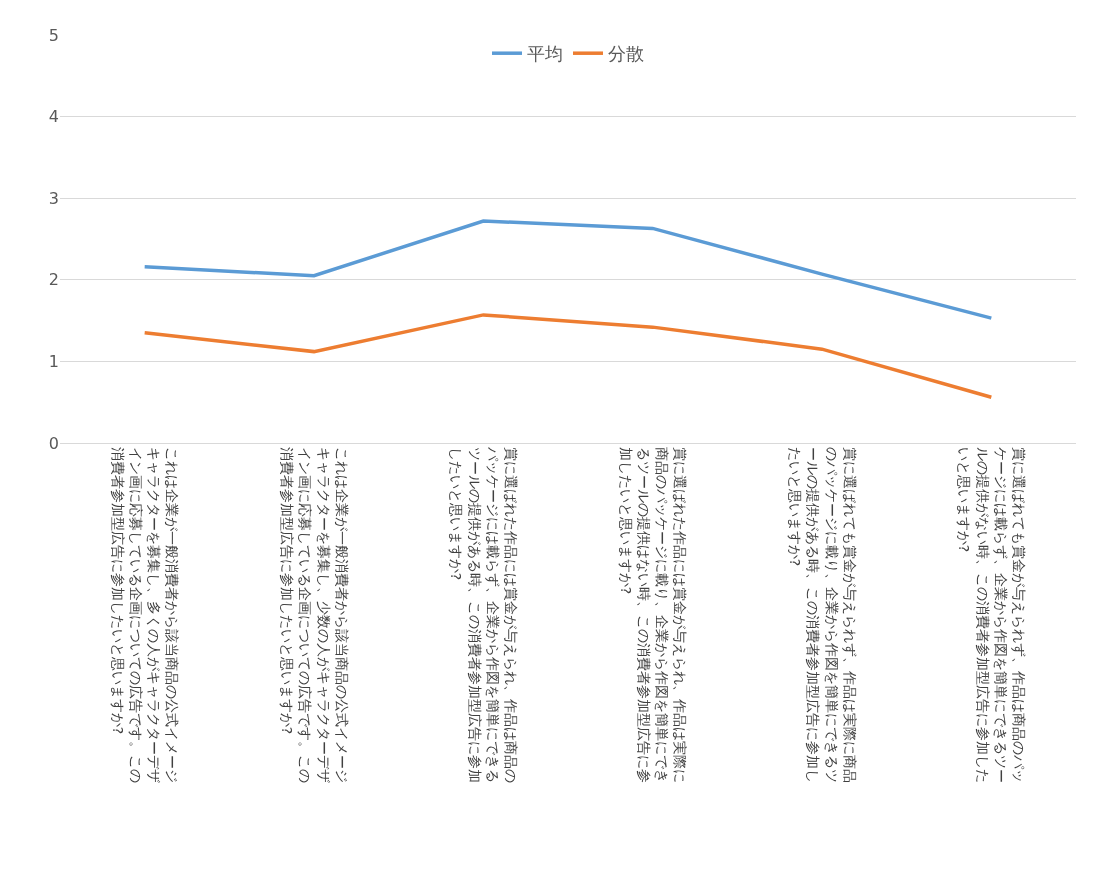 The height and width of the screenshot is (873, 1096). I want to click on x-tick-label: これは企業が一般消費者から該当商品の公式イメージキャラクターを募集し、少数の人がキャラクターデザイン画に応募している企画についての広告です。この消費者参加型広告に参加したいと思いますか?, so click(314, 614).